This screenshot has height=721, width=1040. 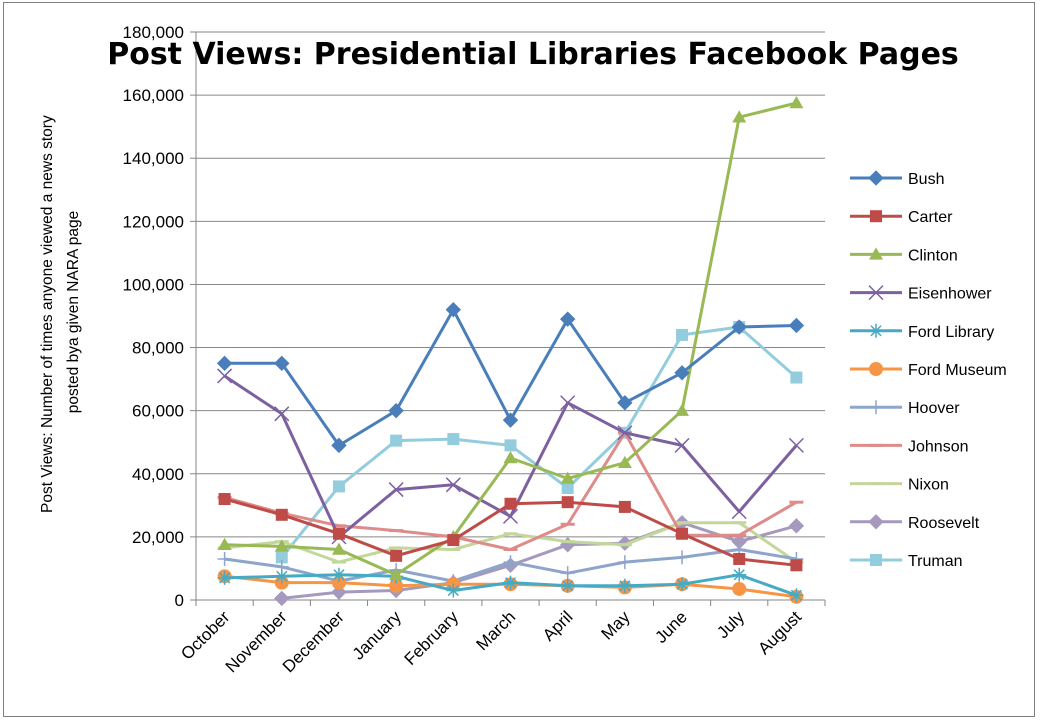 I want to click on x-tick-label: July, so click(x=730, y=624).